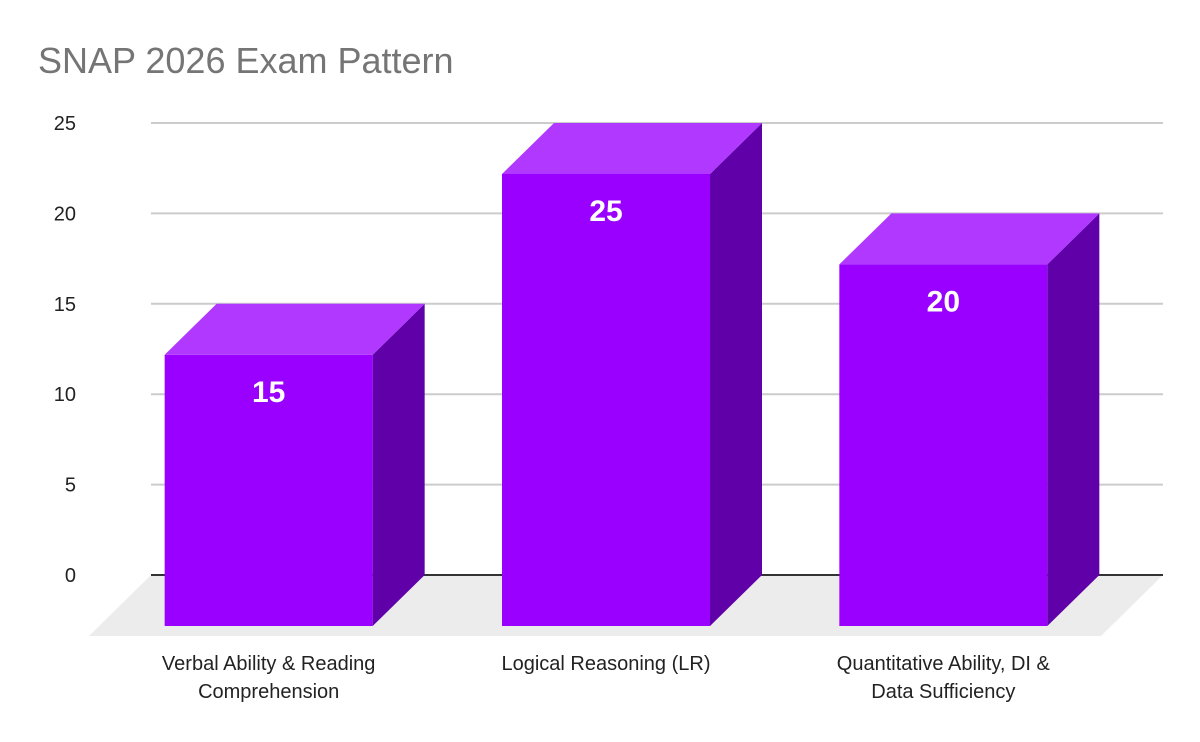 This screenshot has height=742, width=1200. I want to click on y-tick-label: 25, so click(65, 124).